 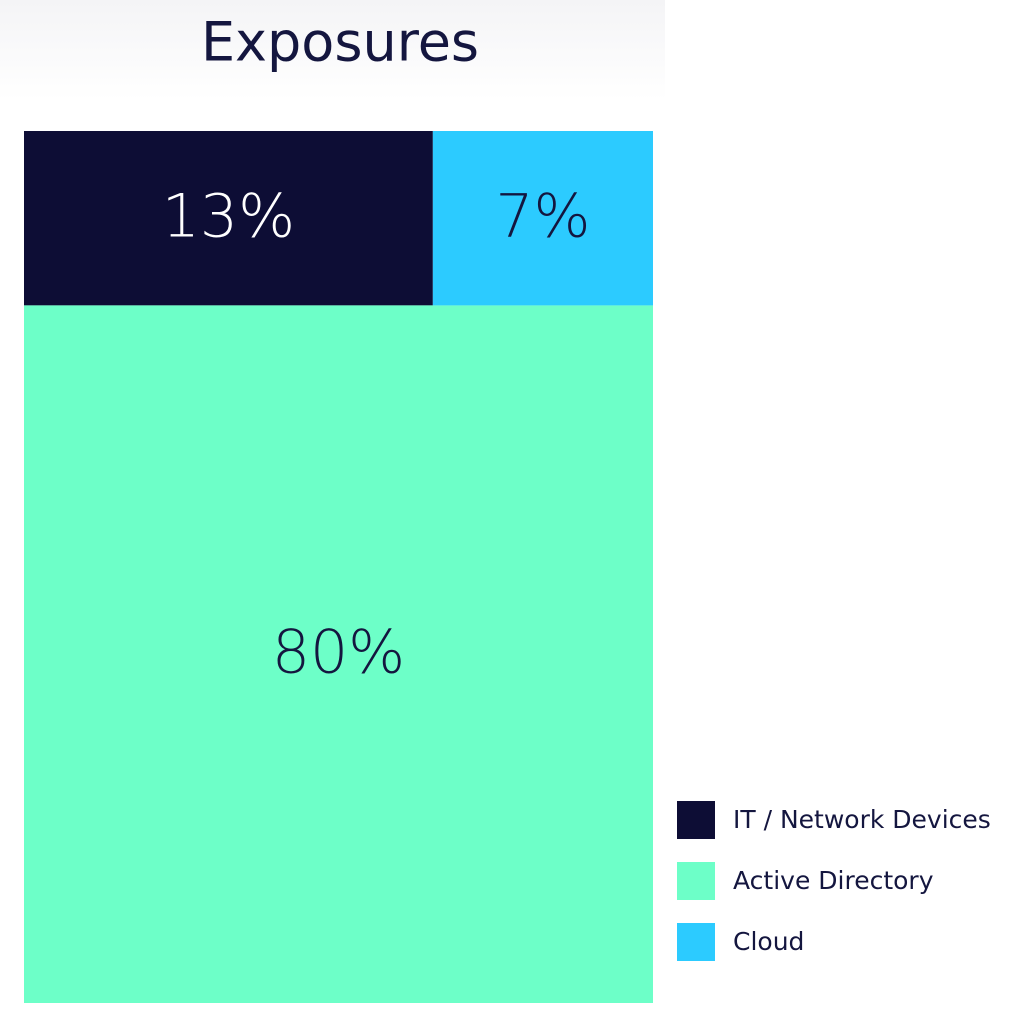 What do you see at coordinates (768, 941) in the screenshot?
I see `legend-label: Cloud` at bounding box center [768, 941].